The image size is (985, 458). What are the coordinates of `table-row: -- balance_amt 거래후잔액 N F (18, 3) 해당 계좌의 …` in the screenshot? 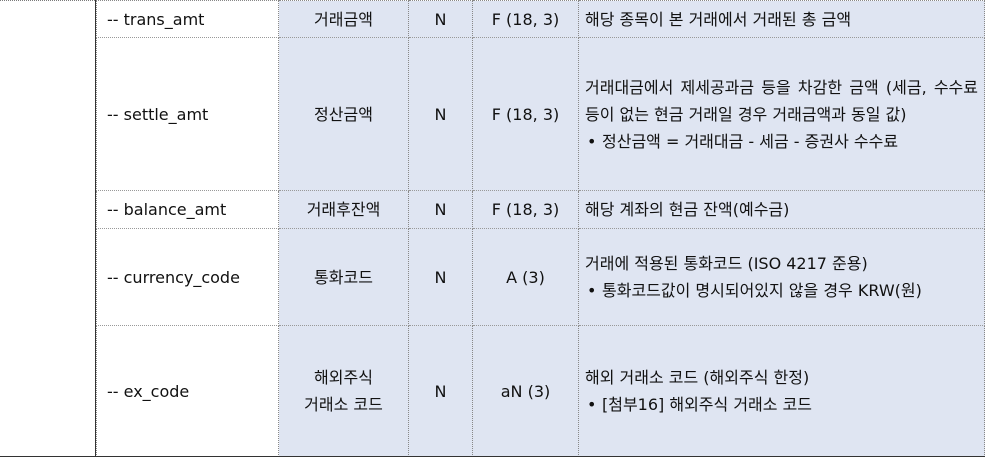 It's located at (540, 209).